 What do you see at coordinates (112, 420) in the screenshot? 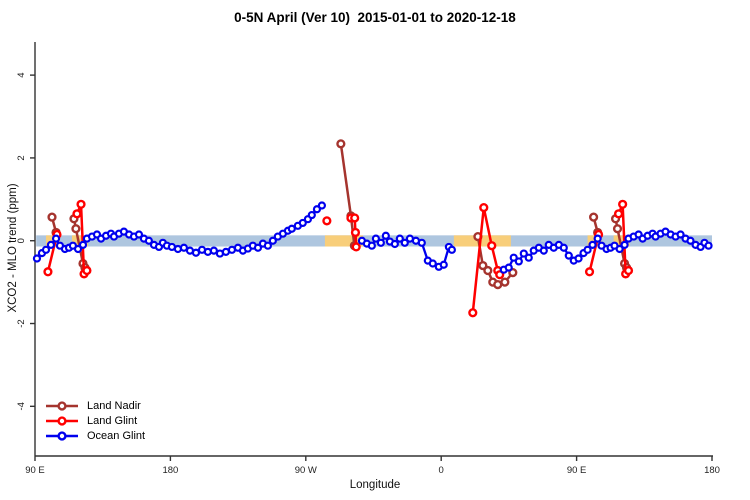
I see `legend-label: Land Glint` at bounding box center [112, 420].